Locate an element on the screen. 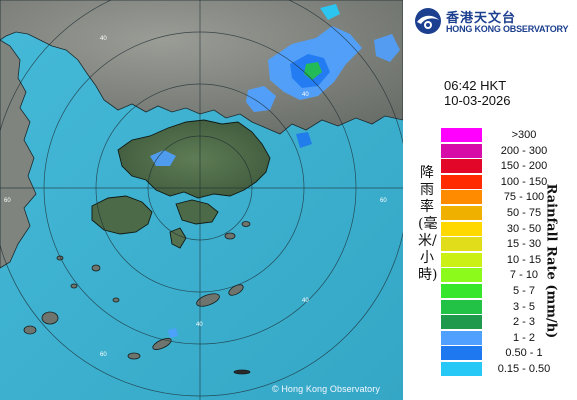  hko-logo: 香港天文台 HONG KONG OBSERVATORY is located at coordinates (493, 21).